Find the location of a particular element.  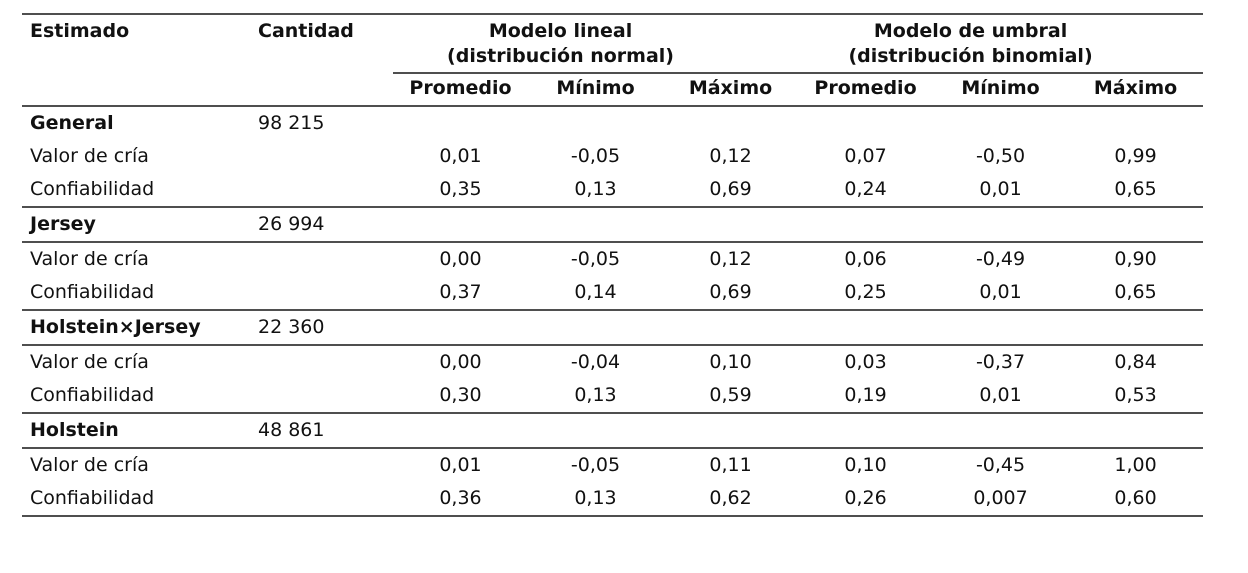

table-row: Valor de cría 0,00 -0,05 0,12 0,06 -0,49 0,90 is located at coordinates (612, 259).